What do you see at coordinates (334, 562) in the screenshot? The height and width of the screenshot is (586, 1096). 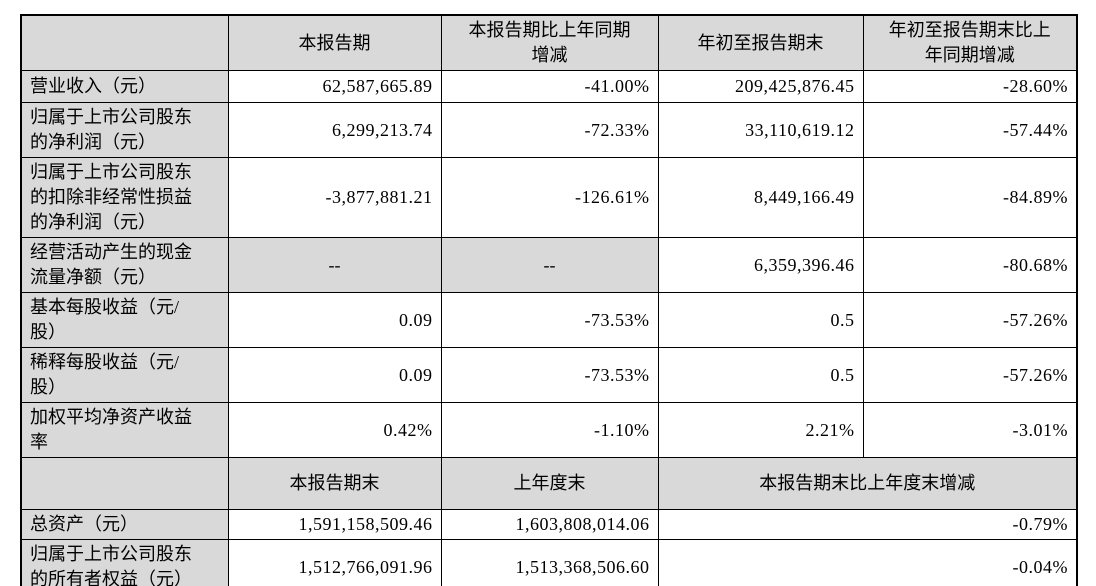 I see `value-cell: 1,512,766,091.96` at bounding box center [334, 562].